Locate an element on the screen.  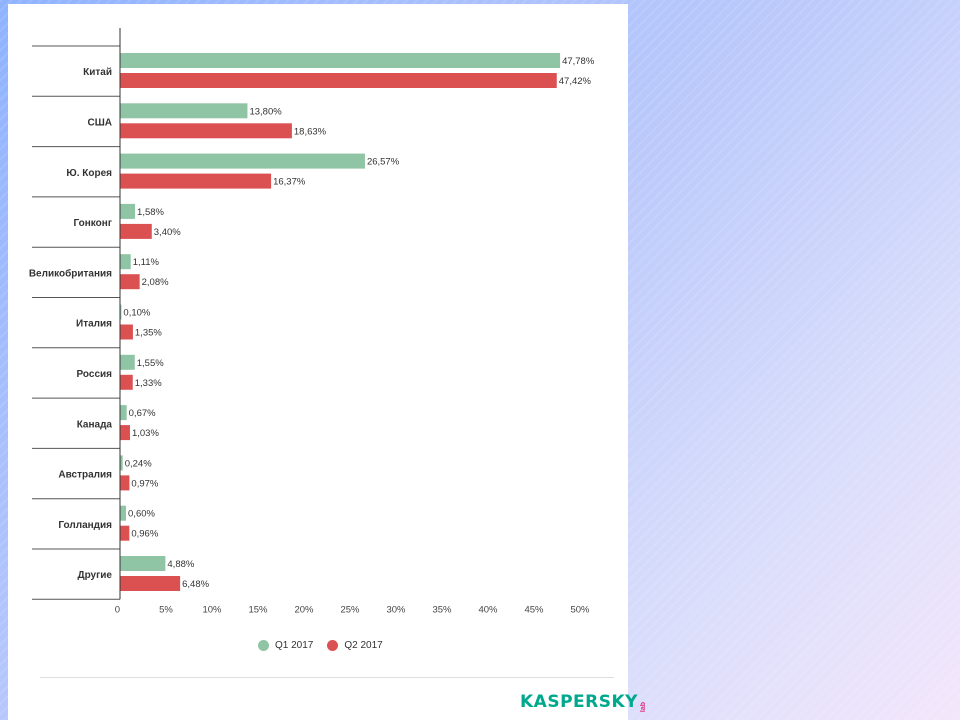
x-tick-label: 10% is located at coordinates (212, 609).